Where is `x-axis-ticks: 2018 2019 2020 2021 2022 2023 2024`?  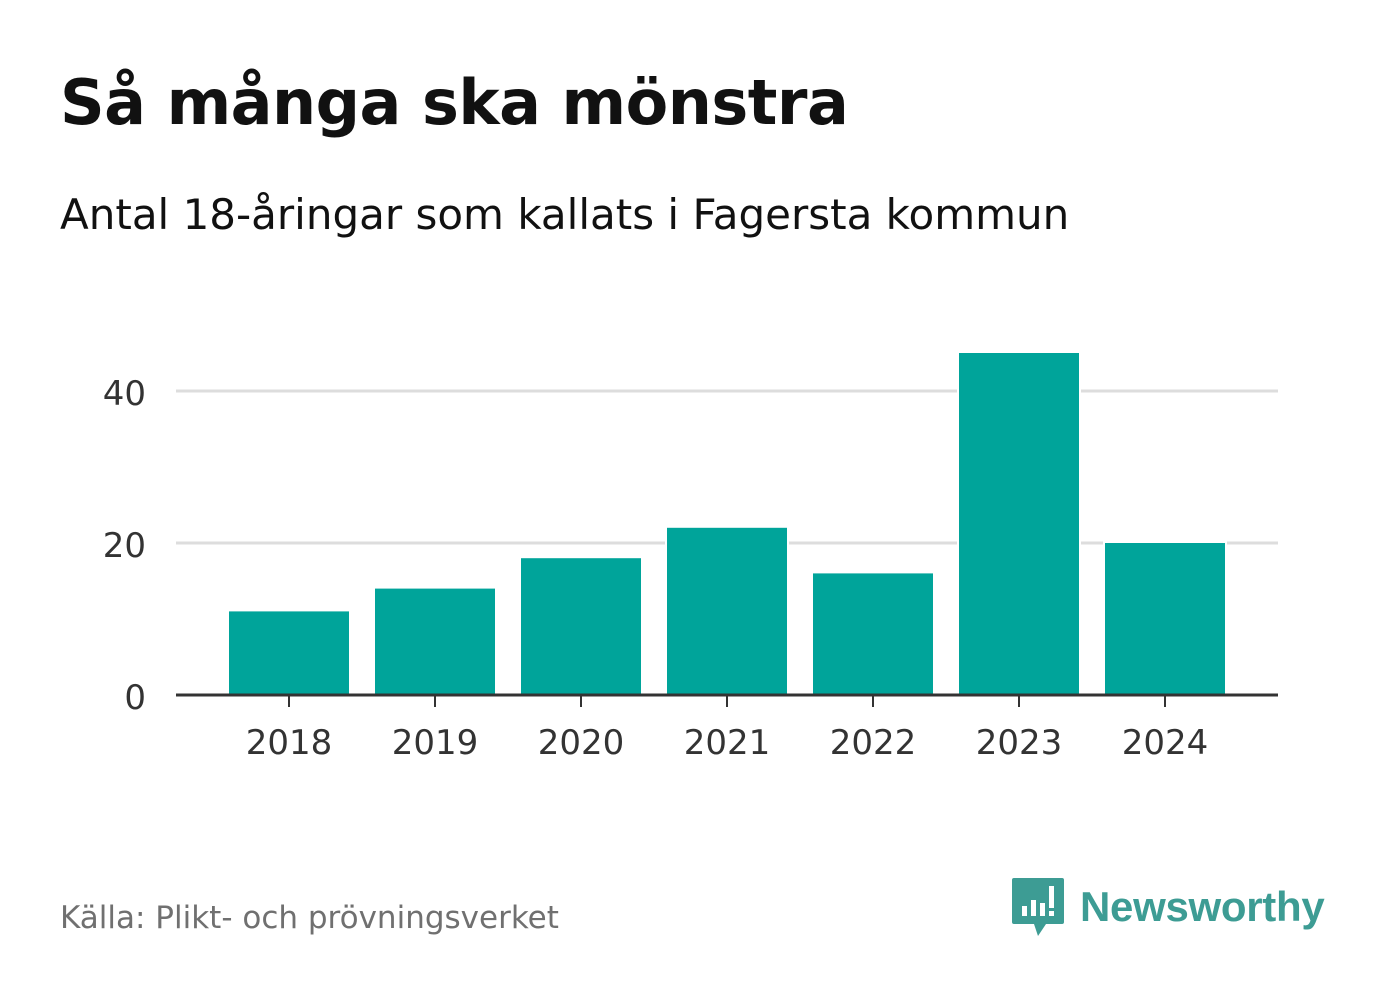
x-axis-ticks: 2018 2019 2020 2021 2022 2023 2024 is located at coordinates (727, 729).